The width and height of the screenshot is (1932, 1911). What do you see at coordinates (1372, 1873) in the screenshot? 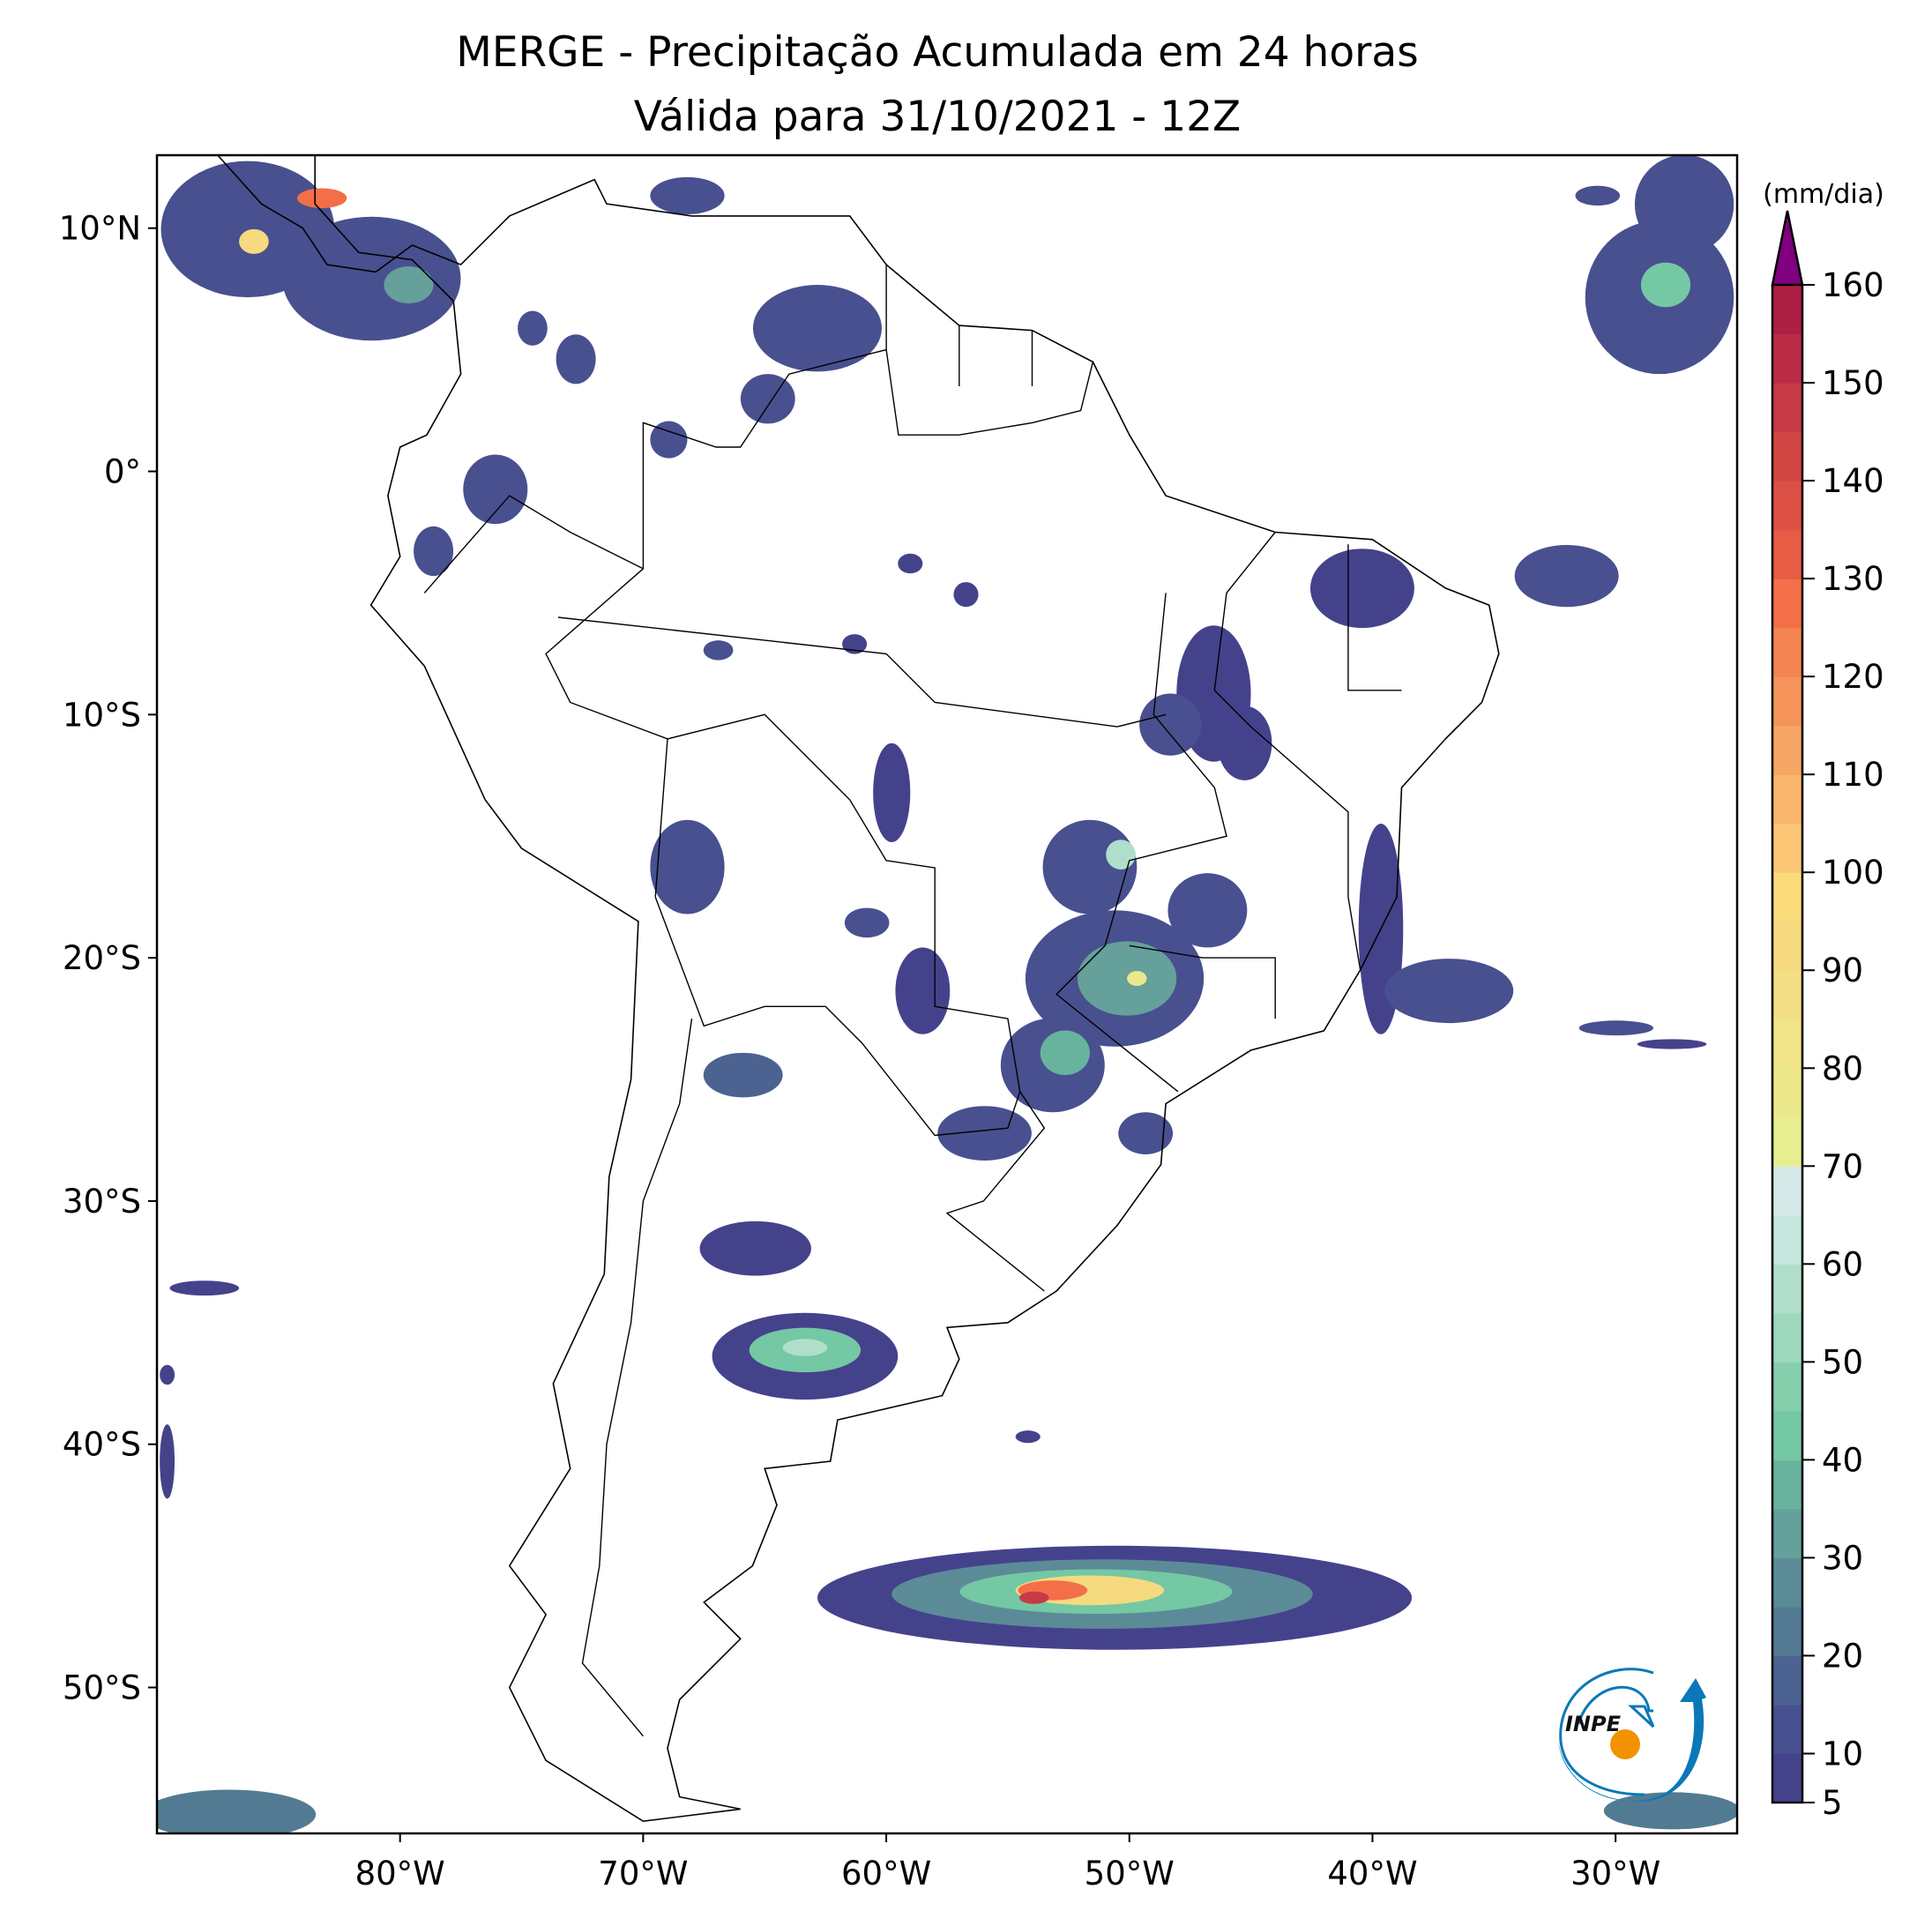
I see `lon-tick-label: 40°W` at bounding box center [1372, 1873].